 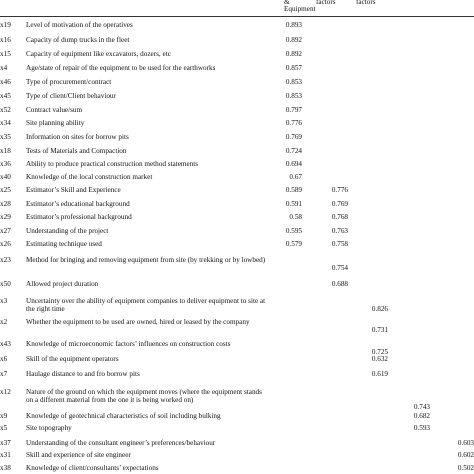 I want to click on row-code: x43, so click(x=5, y=344).